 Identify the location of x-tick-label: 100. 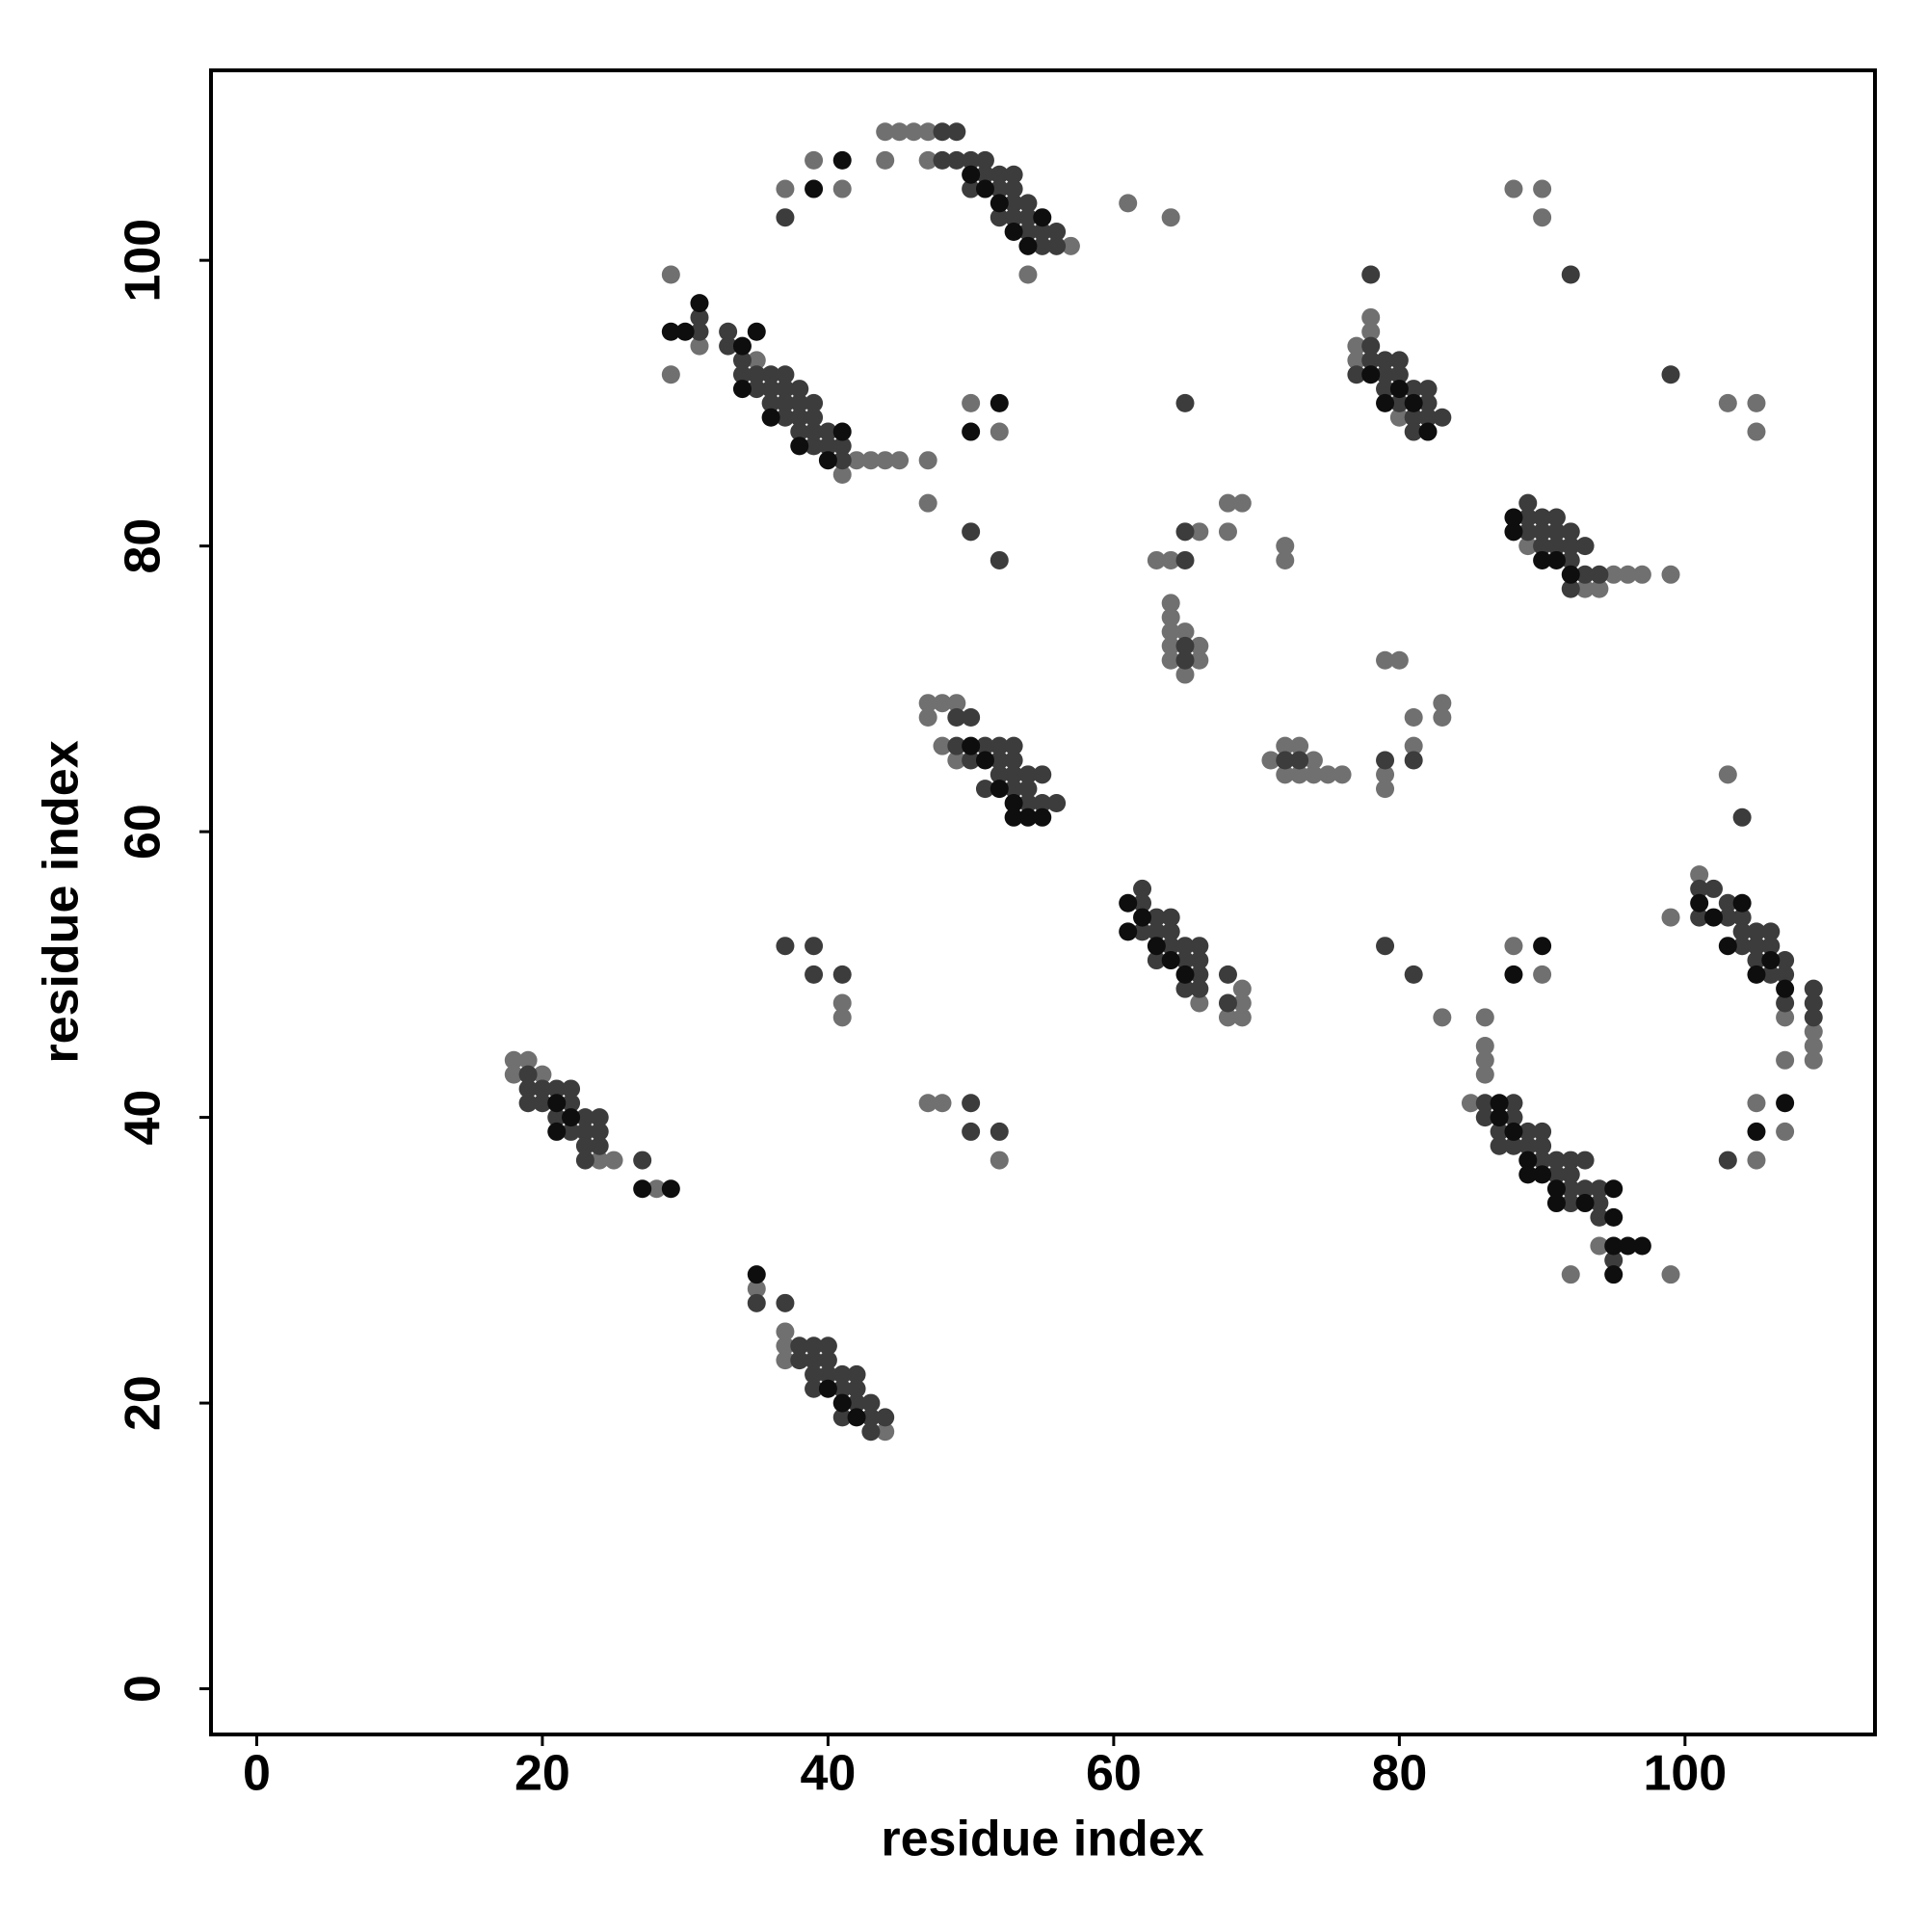
(1685, 1774).